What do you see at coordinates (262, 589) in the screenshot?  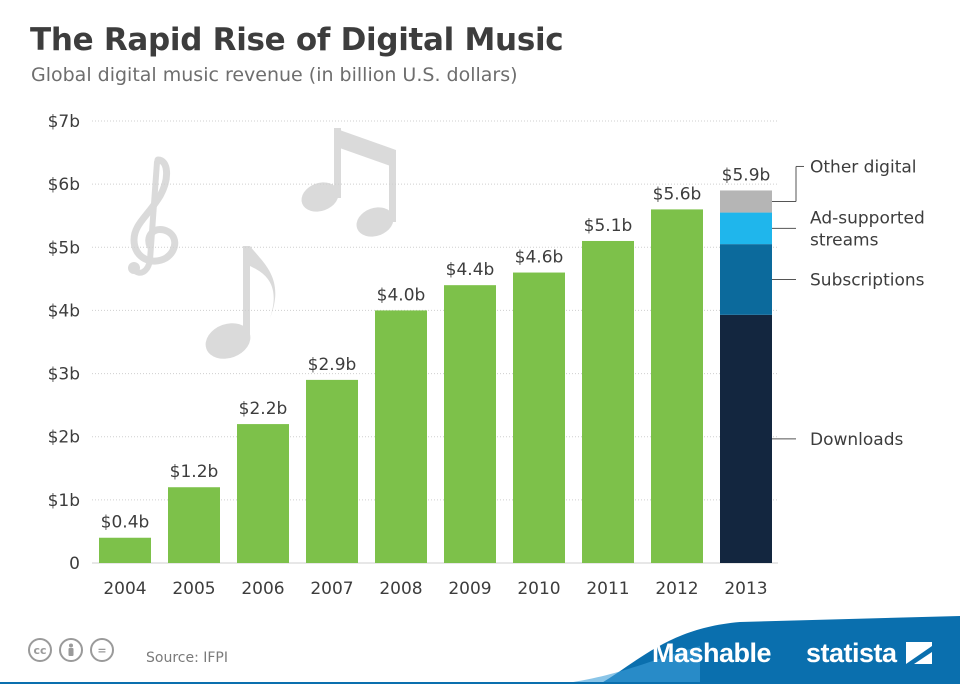 I see `x-tick-label: 2006` at bounding box center [262, 589].